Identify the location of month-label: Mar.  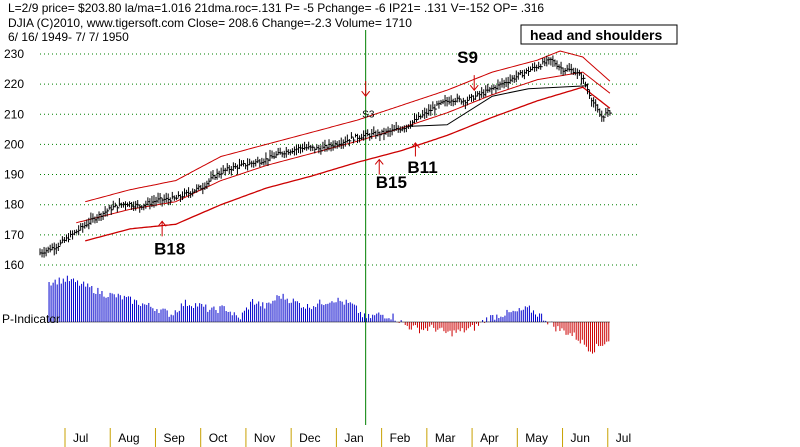
(445, 438).